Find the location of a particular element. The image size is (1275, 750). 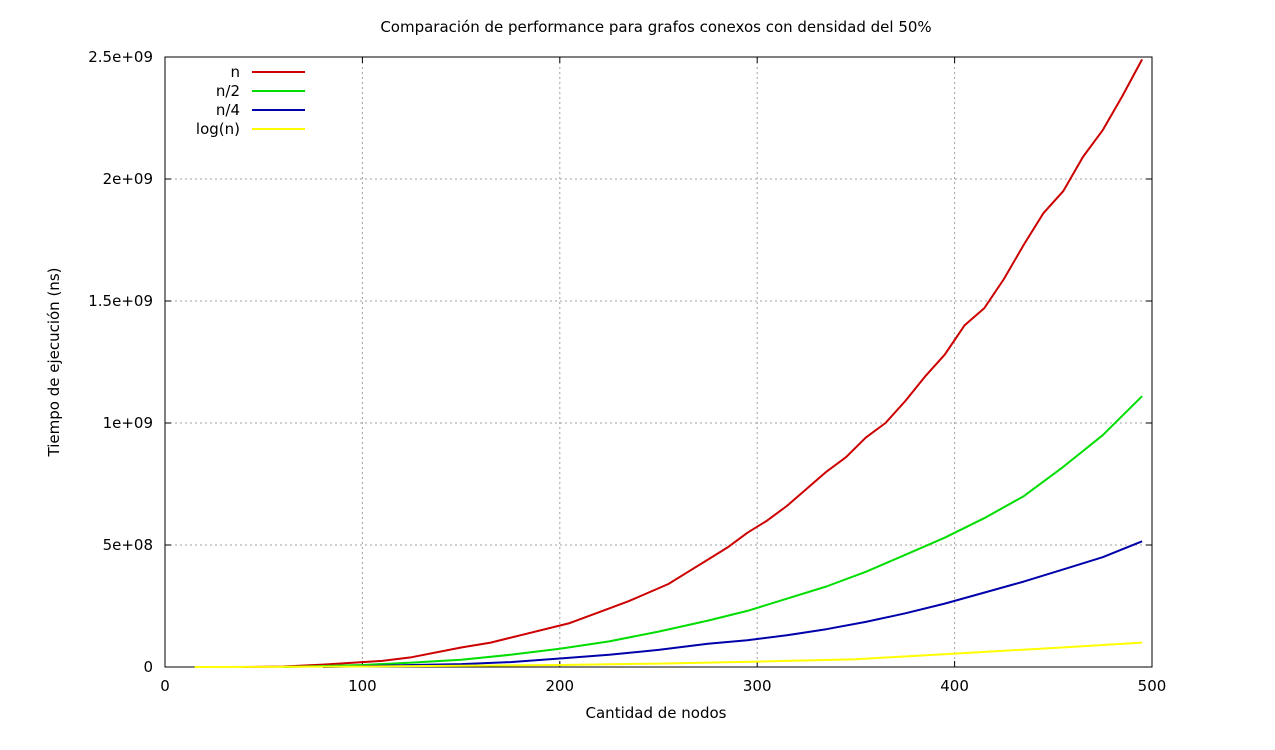

x-tick-label: 100 is located at coordinates (362, 686).